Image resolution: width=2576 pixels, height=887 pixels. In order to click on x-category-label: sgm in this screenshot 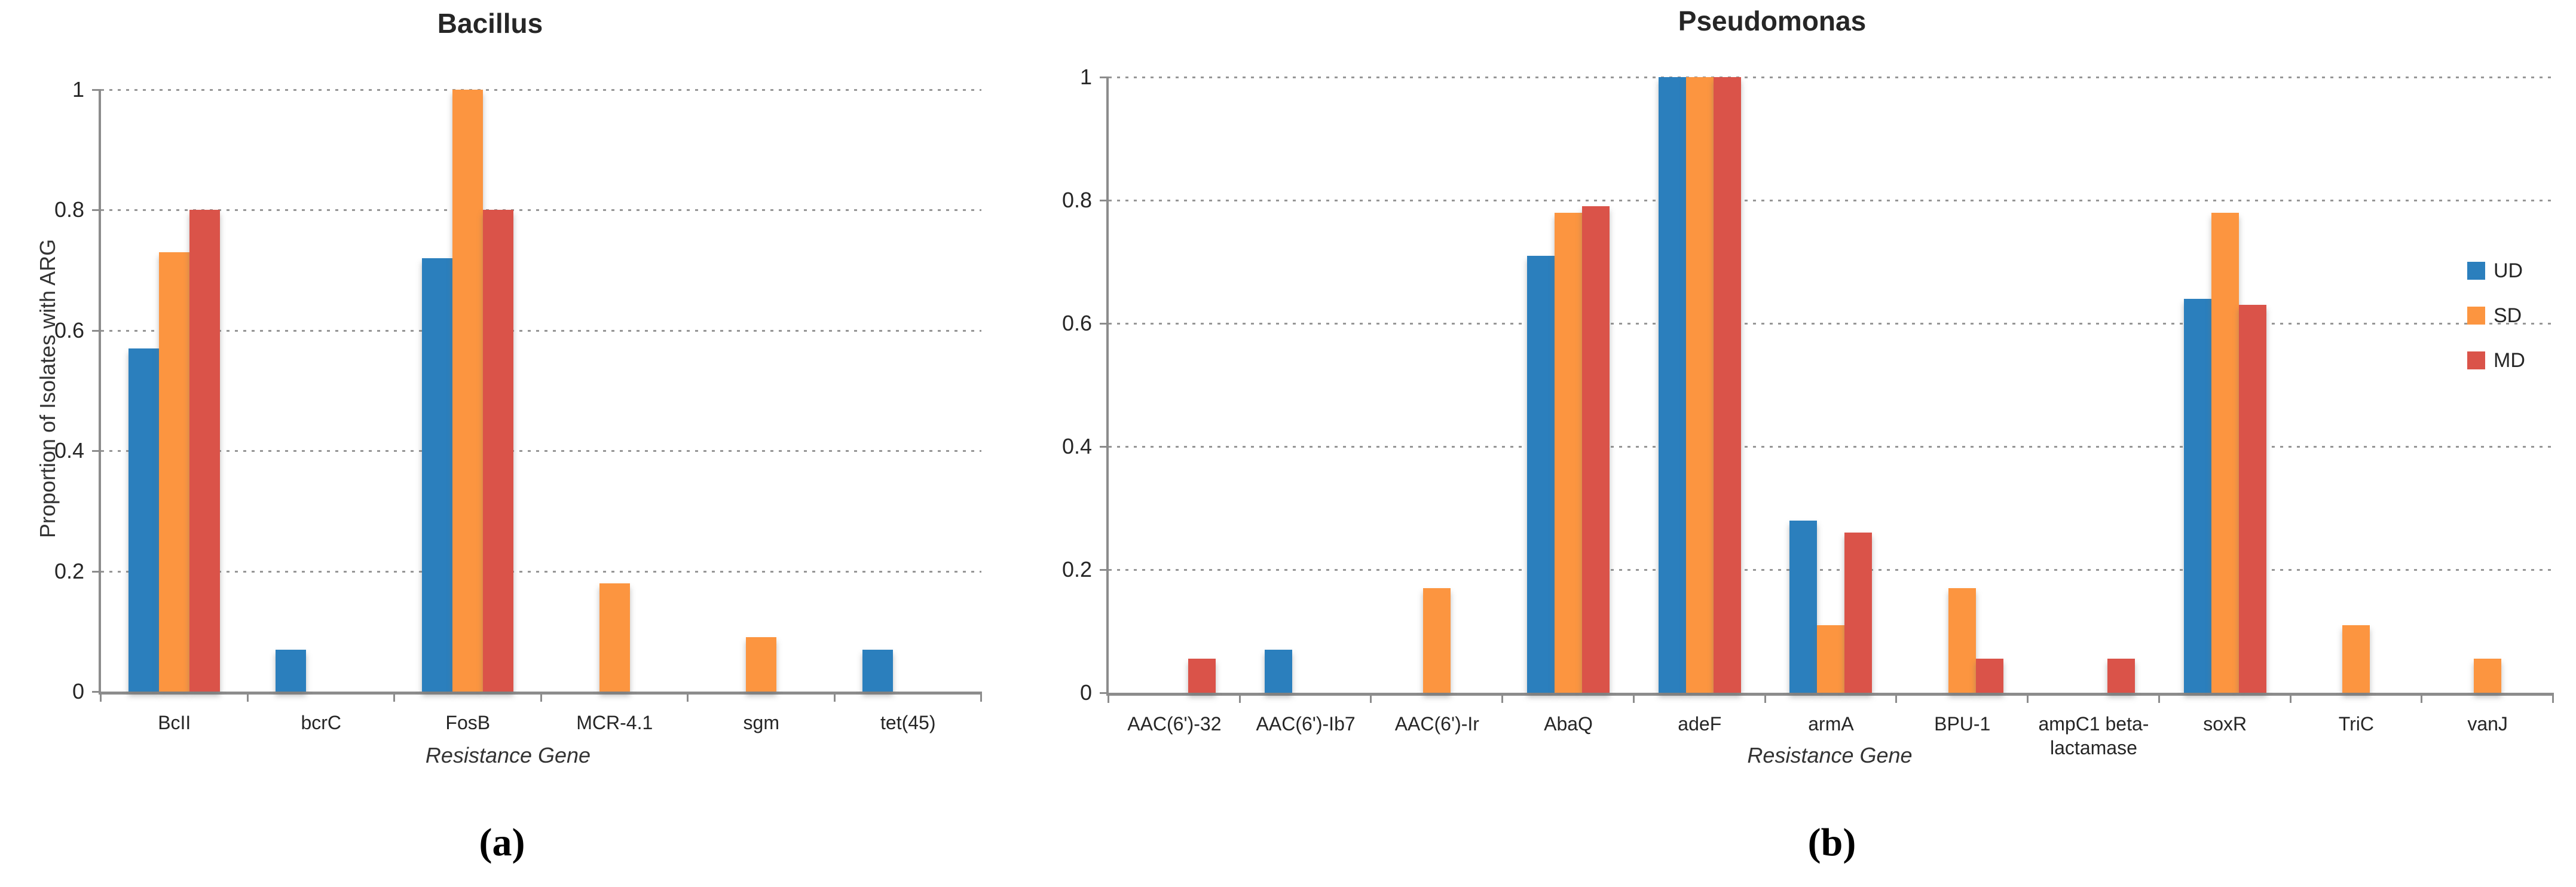, I will do `click(761, 722)`.